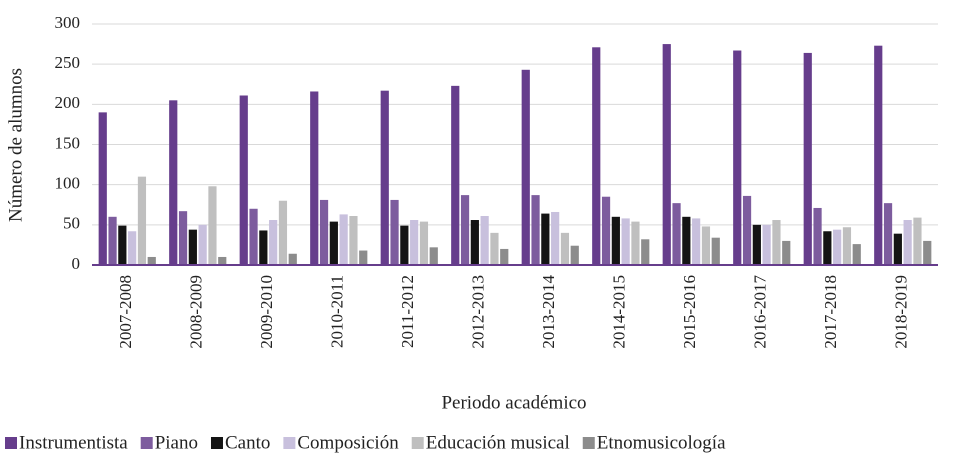  What do you see at coordinates (760, 312) in the screenshot?
I see `x-tick-label: 2016-2017` at bounding box center [760, 312].